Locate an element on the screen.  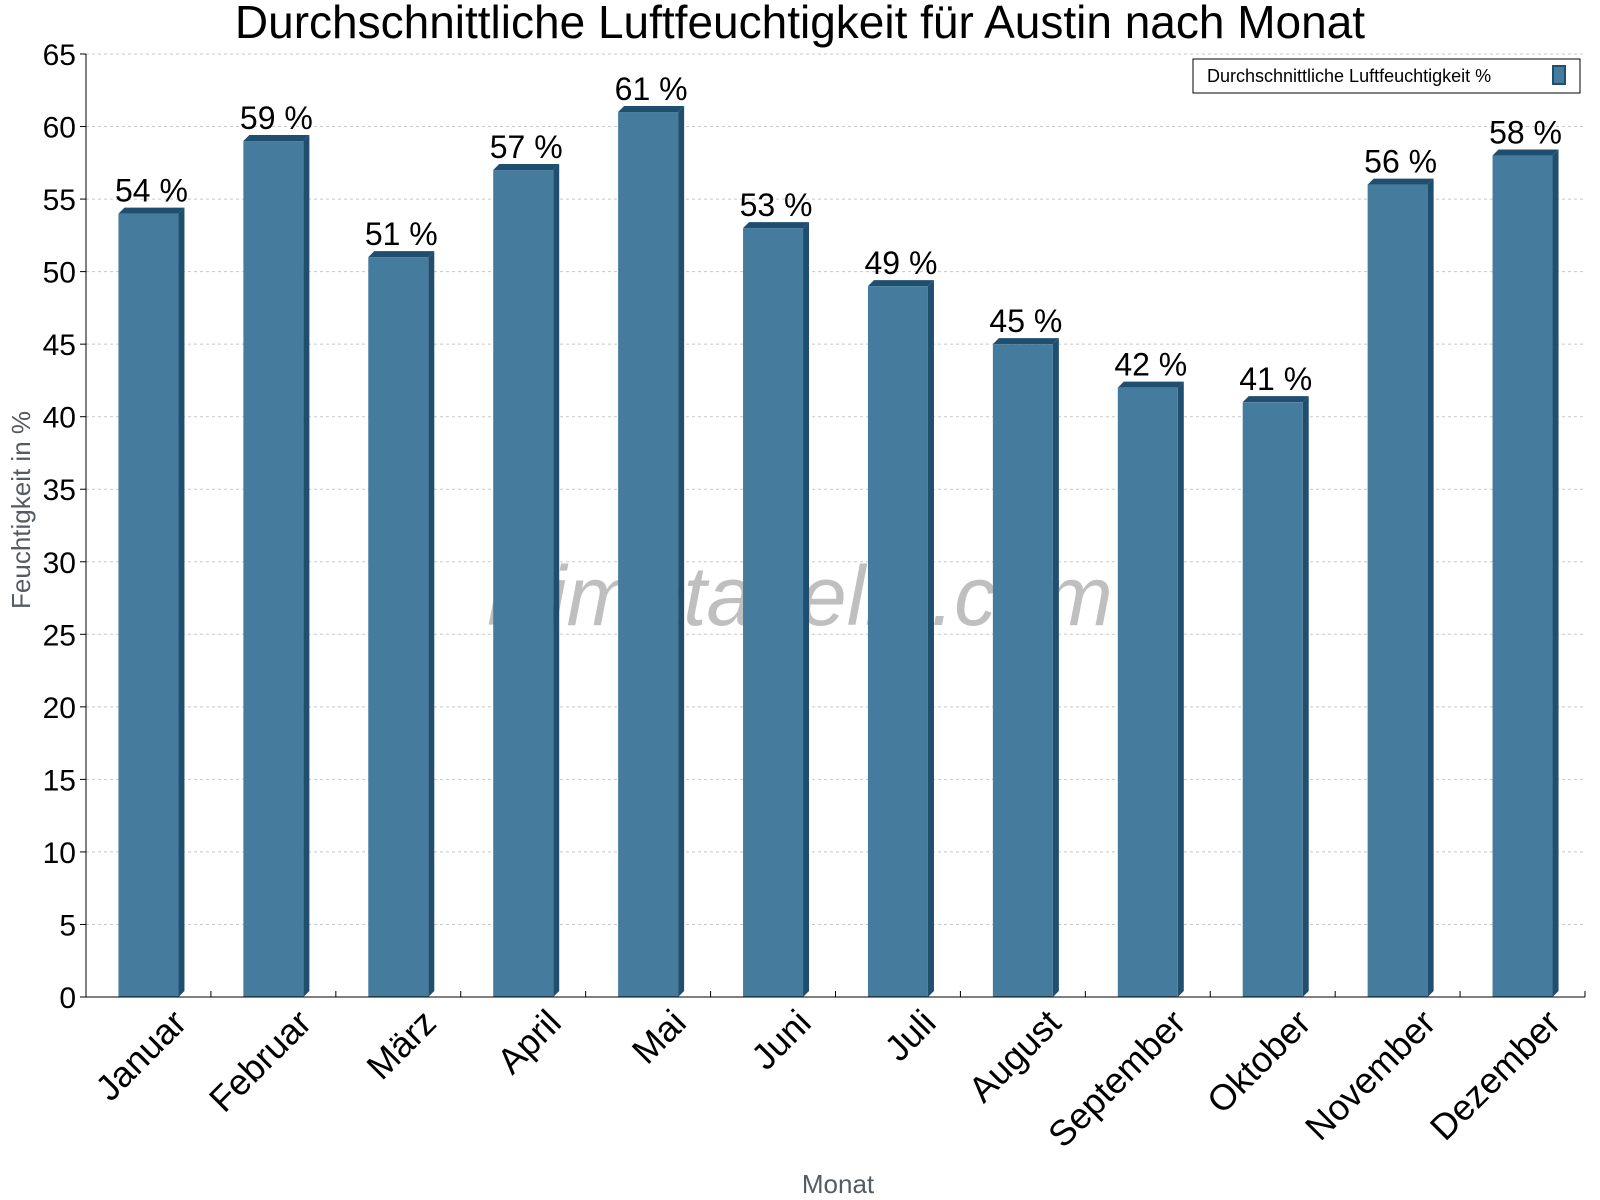
legend-label: Durchschnittliche Luftfeuchtigkeit % is located at coordinates (1349, 76).